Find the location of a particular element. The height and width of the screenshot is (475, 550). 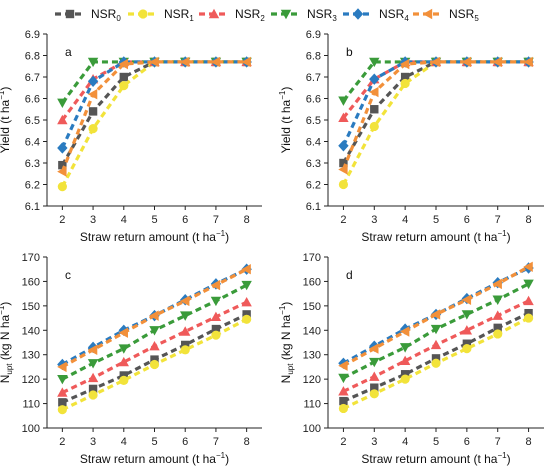

legend-entry: NSR3 is located at coordinates (304, 15).